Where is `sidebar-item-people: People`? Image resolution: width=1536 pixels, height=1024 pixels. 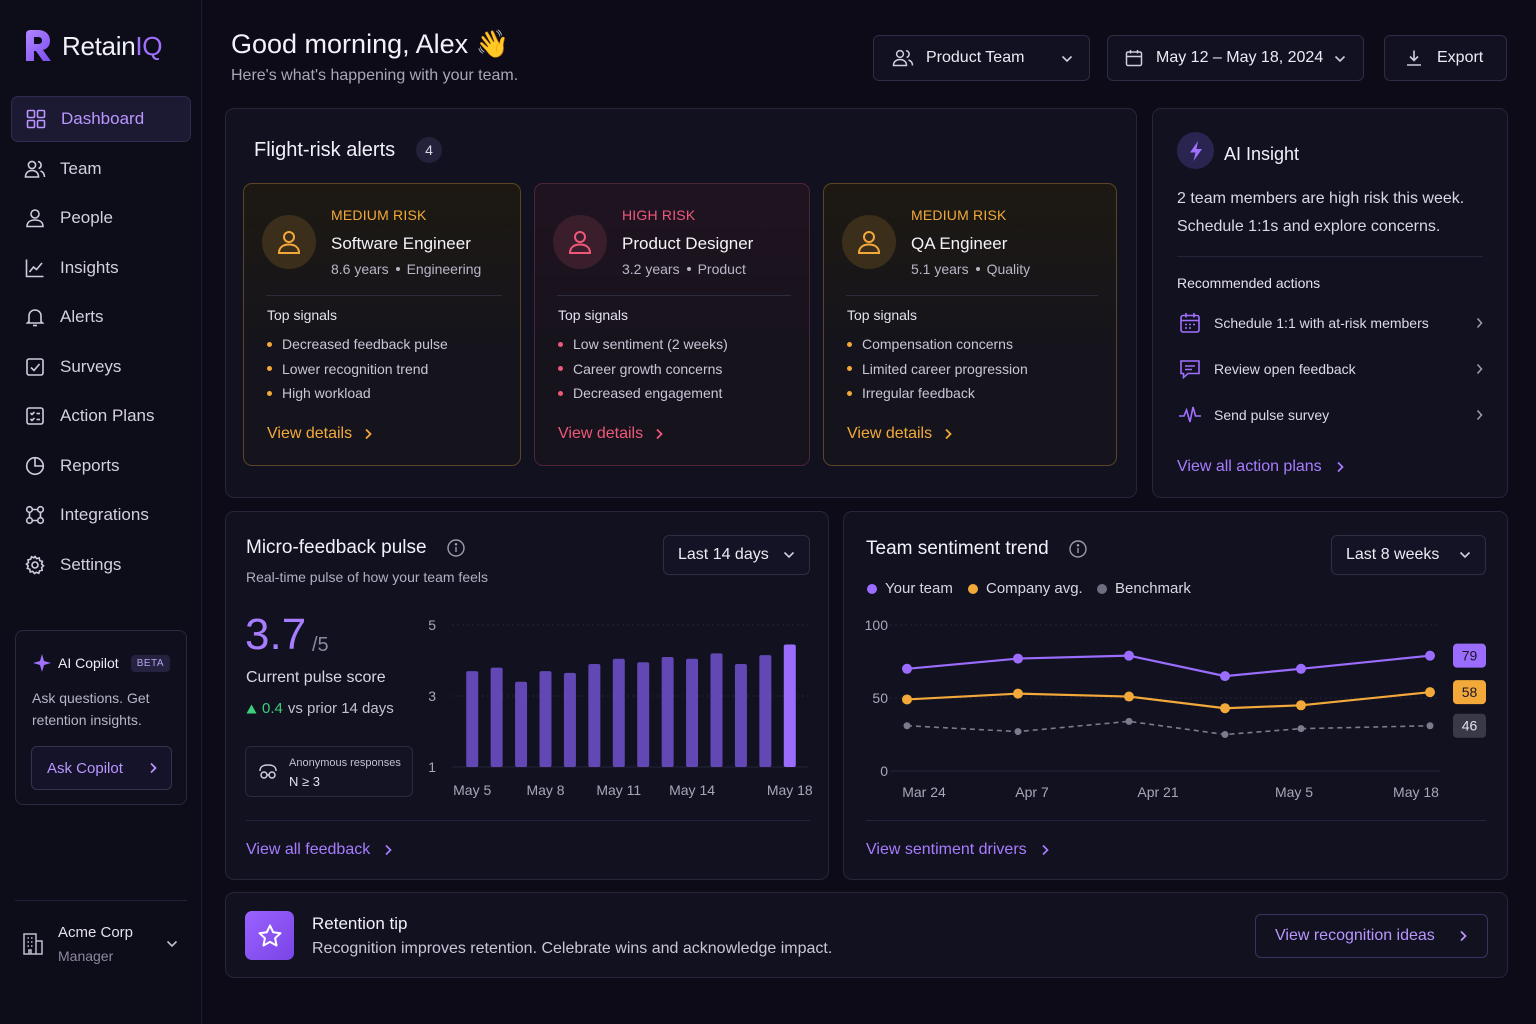
sidebar-item-people: People is located at coordinates (101, 218).